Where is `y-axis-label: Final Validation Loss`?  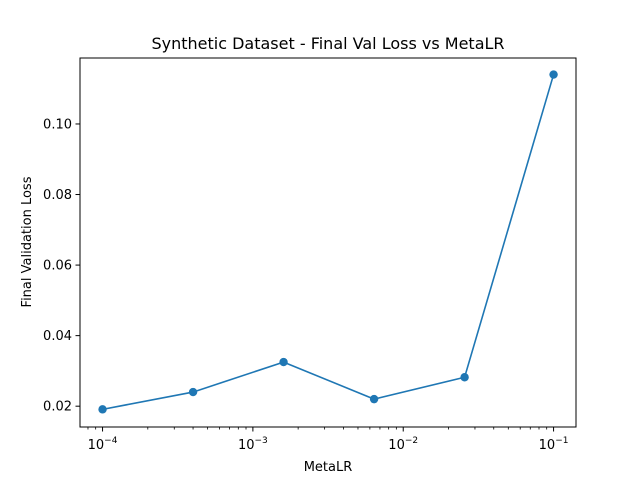 y-axis-label: Final Validation Loss is located at coordinates (27, 241).